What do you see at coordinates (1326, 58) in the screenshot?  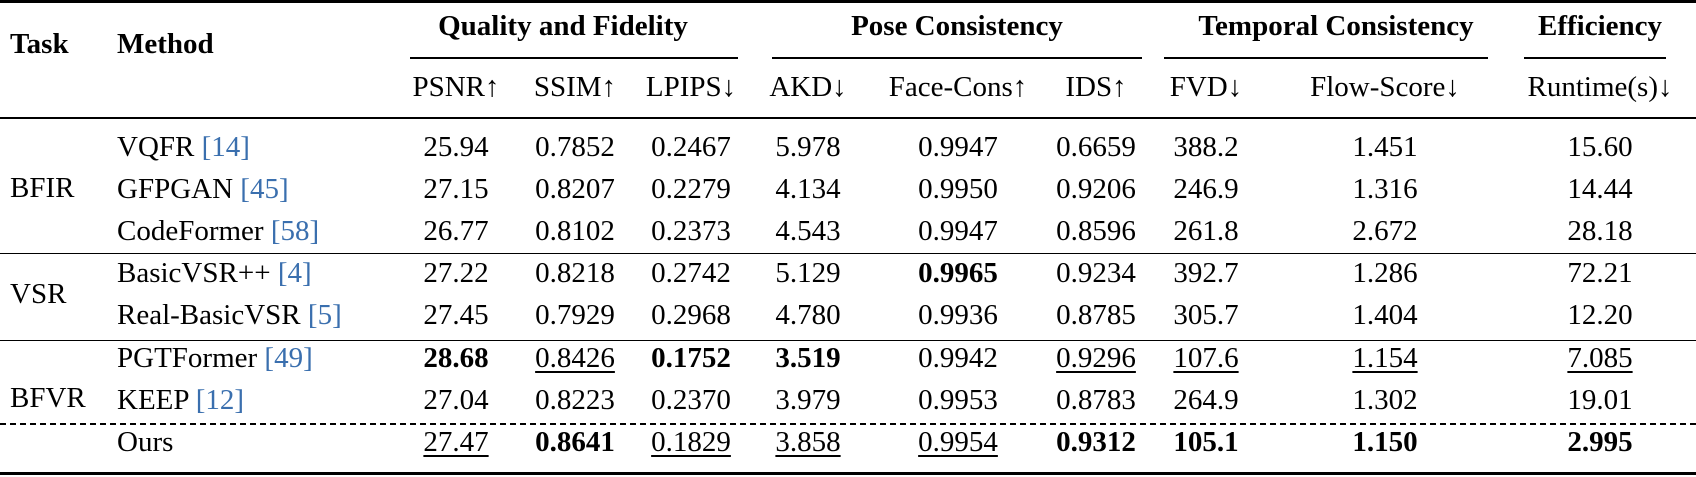 I see `group-underline-temporal` at bounding box center [1326, 58].